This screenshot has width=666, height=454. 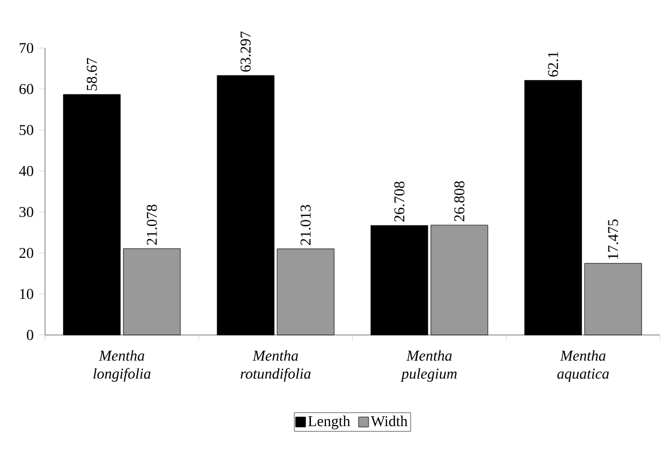 I want to click on x-tick-label: Mentha rotundifolia, so click(x=275, y=366).